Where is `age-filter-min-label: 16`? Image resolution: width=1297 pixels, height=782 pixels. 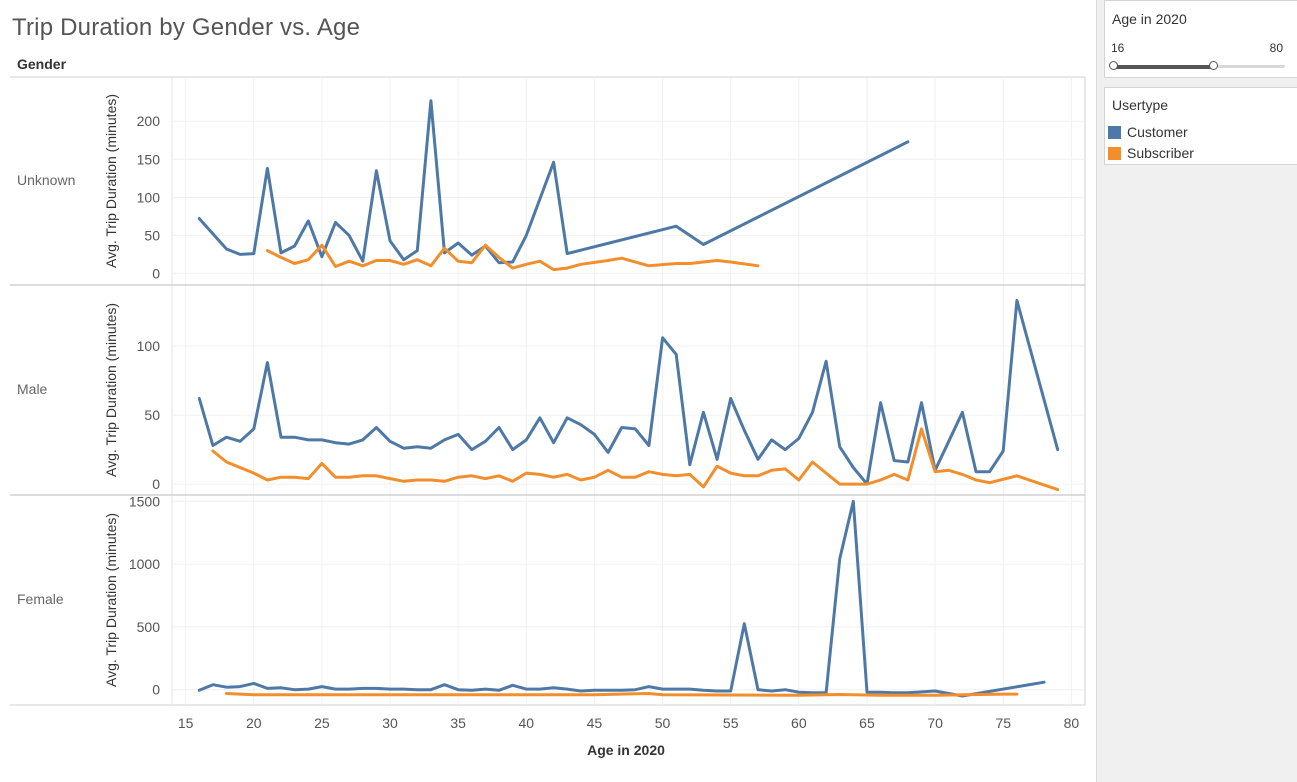
age-filter-min-label: 16 is located at coordinates (1118, 48).